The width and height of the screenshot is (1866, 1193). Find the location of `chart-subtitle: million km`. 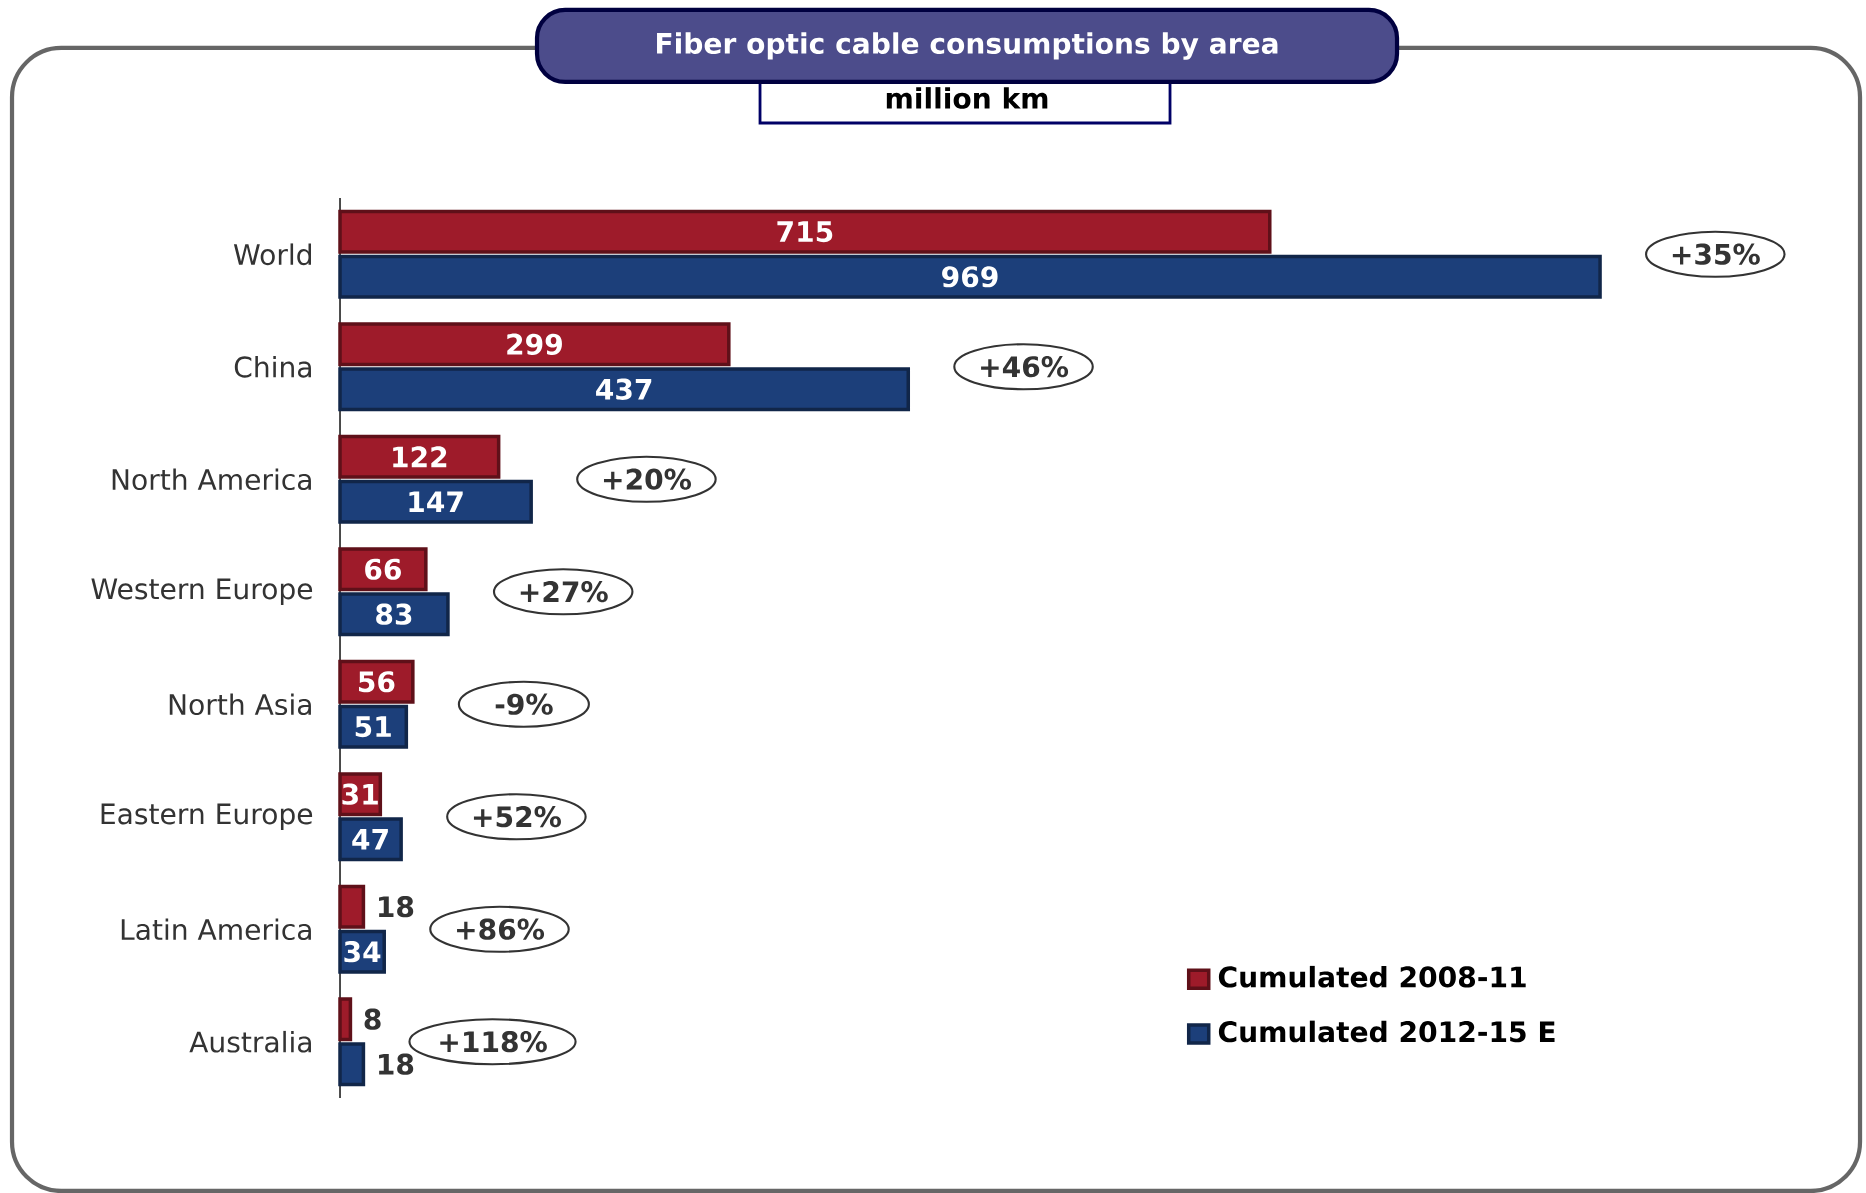

chart-subtitle: million km is located at coordinates (967, 98).